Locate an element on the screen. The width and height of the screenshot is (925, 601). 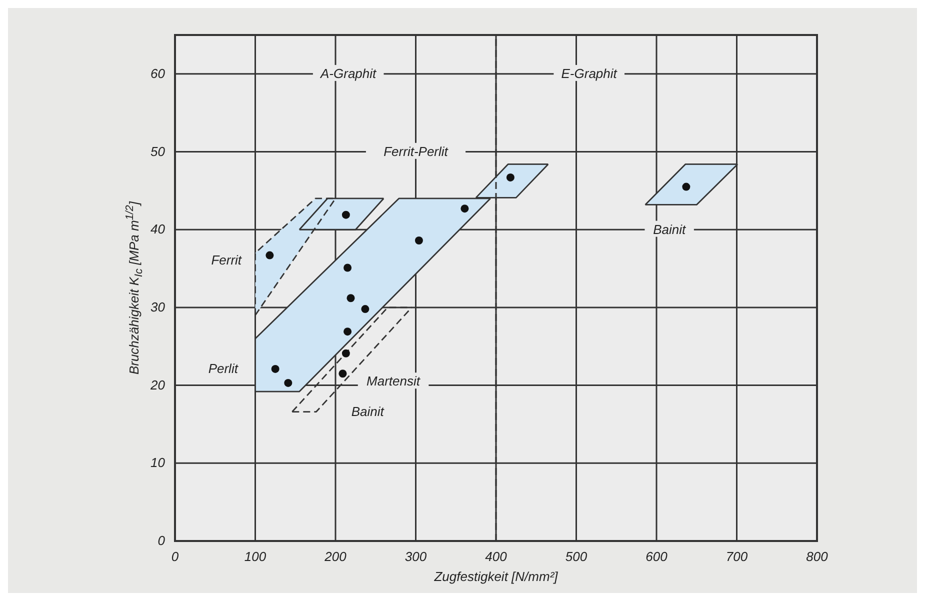
annotation: Perlit is located at coordinates (224, 368).